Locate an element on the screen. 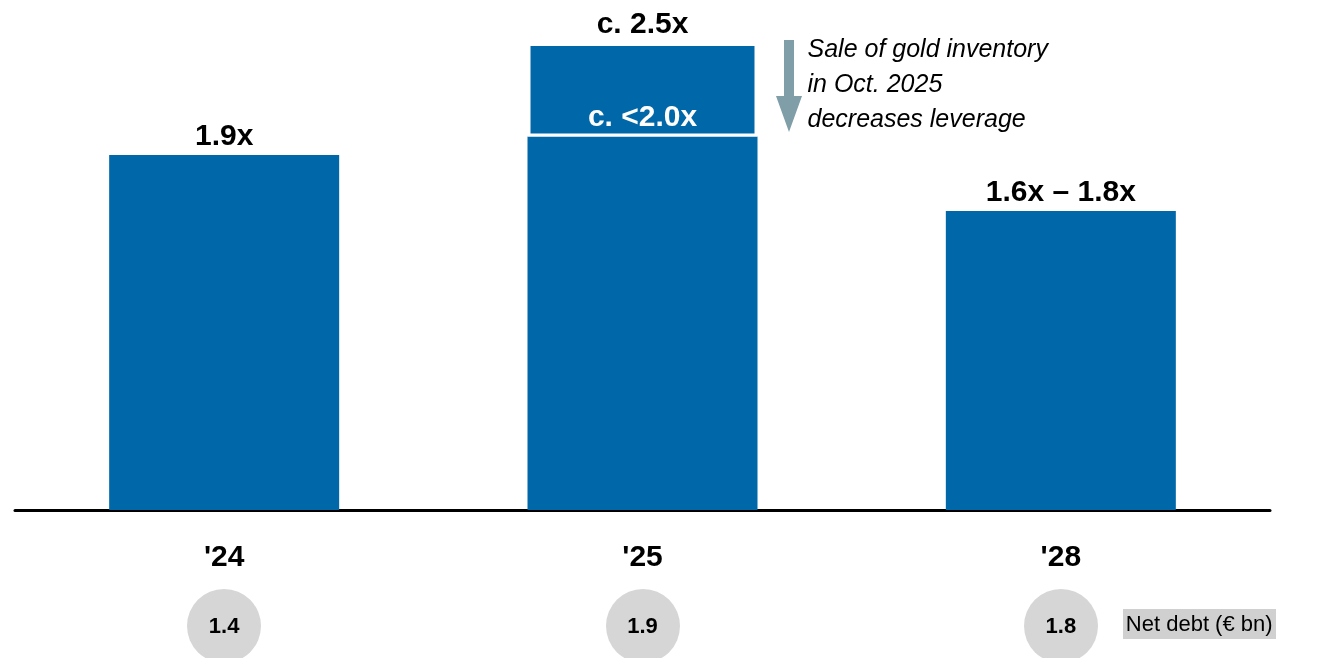  data-label: 1.6x – 1.8x is located at coordinates (1061, 190).